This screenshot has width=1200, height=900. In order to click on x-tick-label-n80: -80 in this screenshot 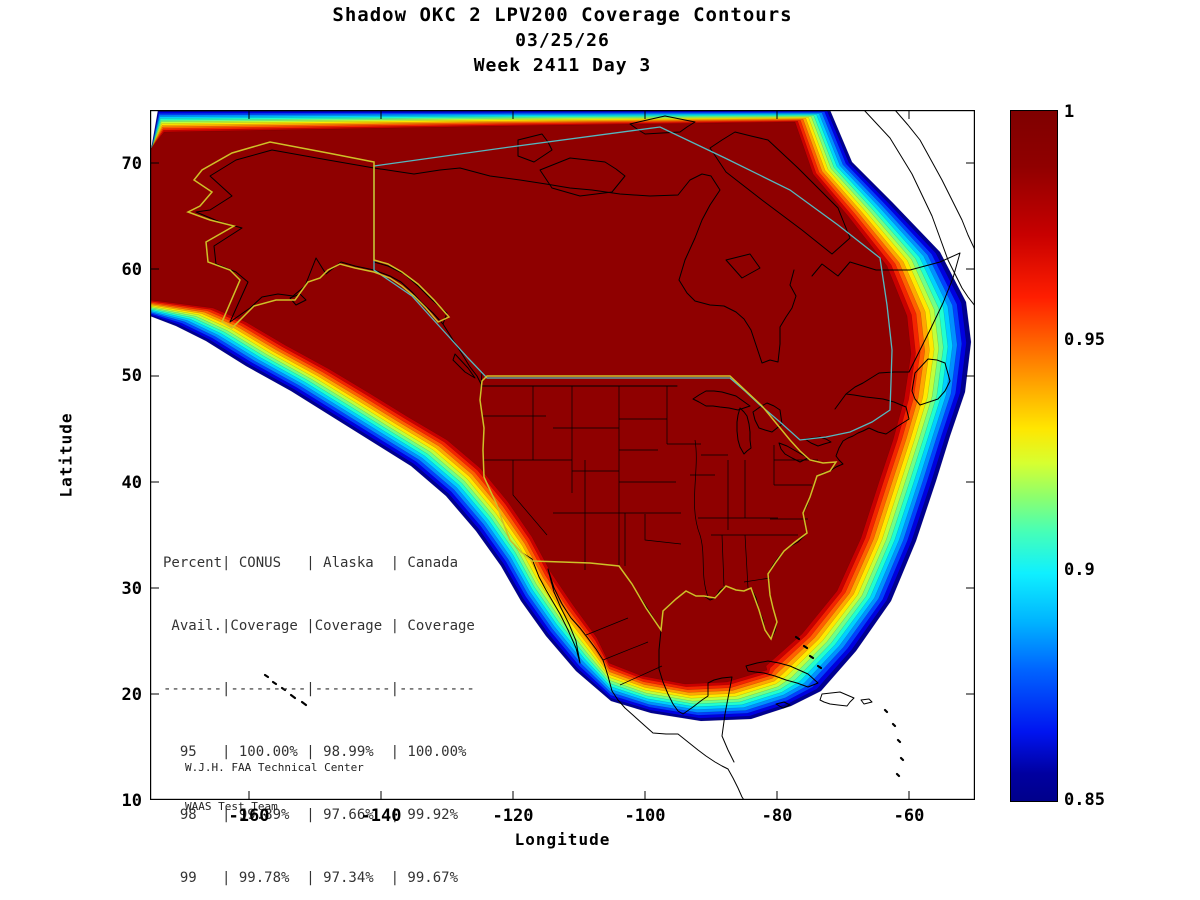, I will do `click(777, 816)`.